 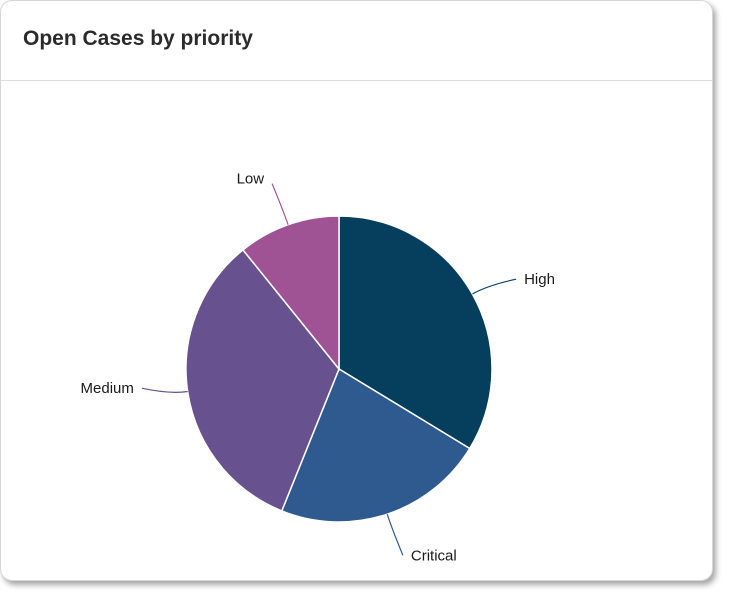 What do you see at coordinates (415, 332) in the screenshot?
I see `pie-slice-high` at bounding box center [415, 332].